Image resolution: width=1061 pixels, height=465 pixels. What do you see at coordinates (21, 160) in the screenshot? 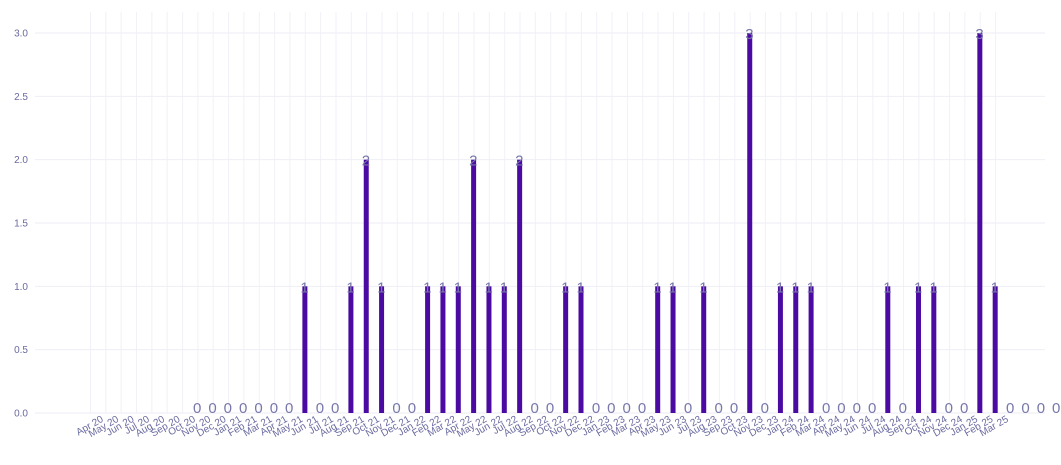
I see `y-tick-label: 2.0` at bounding box center [21, 160].